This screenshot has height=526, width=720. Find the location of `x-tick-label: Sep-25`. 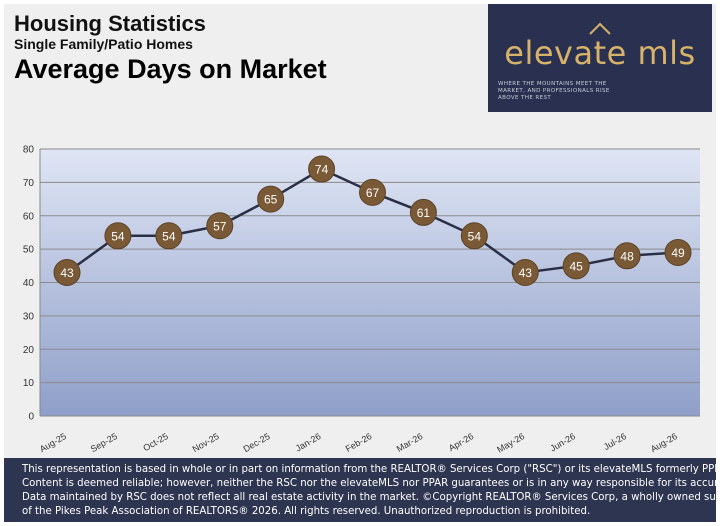

x-tick-label: Sep-25 is located at coordinates (104, 442).